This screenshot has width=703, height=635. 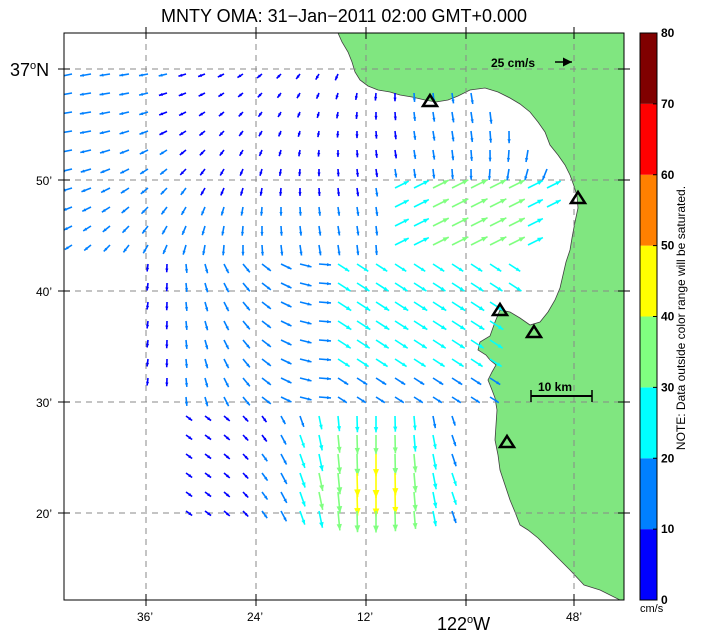 I want to click on lat-label-50: 50’, so click(x=44, y=181).